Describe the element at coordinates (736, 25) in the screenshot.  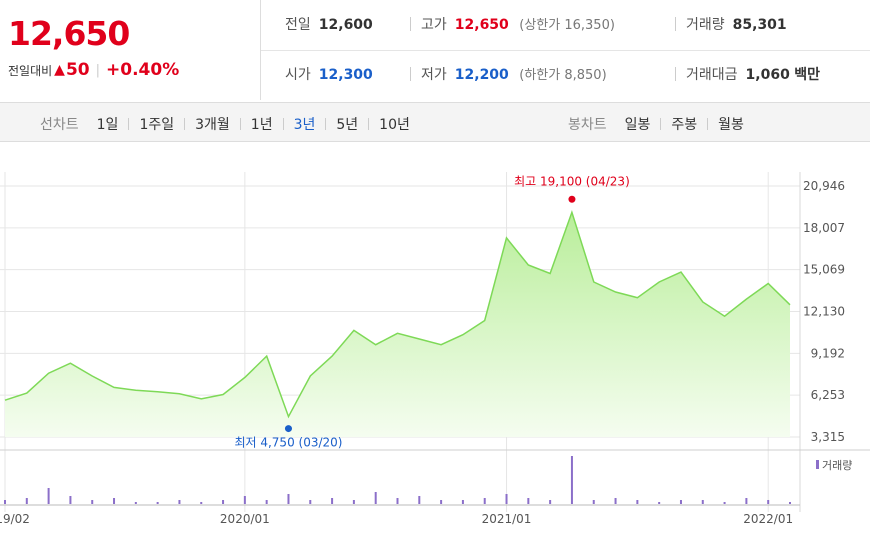
I see `volume: 거래량 85,301` at that location.